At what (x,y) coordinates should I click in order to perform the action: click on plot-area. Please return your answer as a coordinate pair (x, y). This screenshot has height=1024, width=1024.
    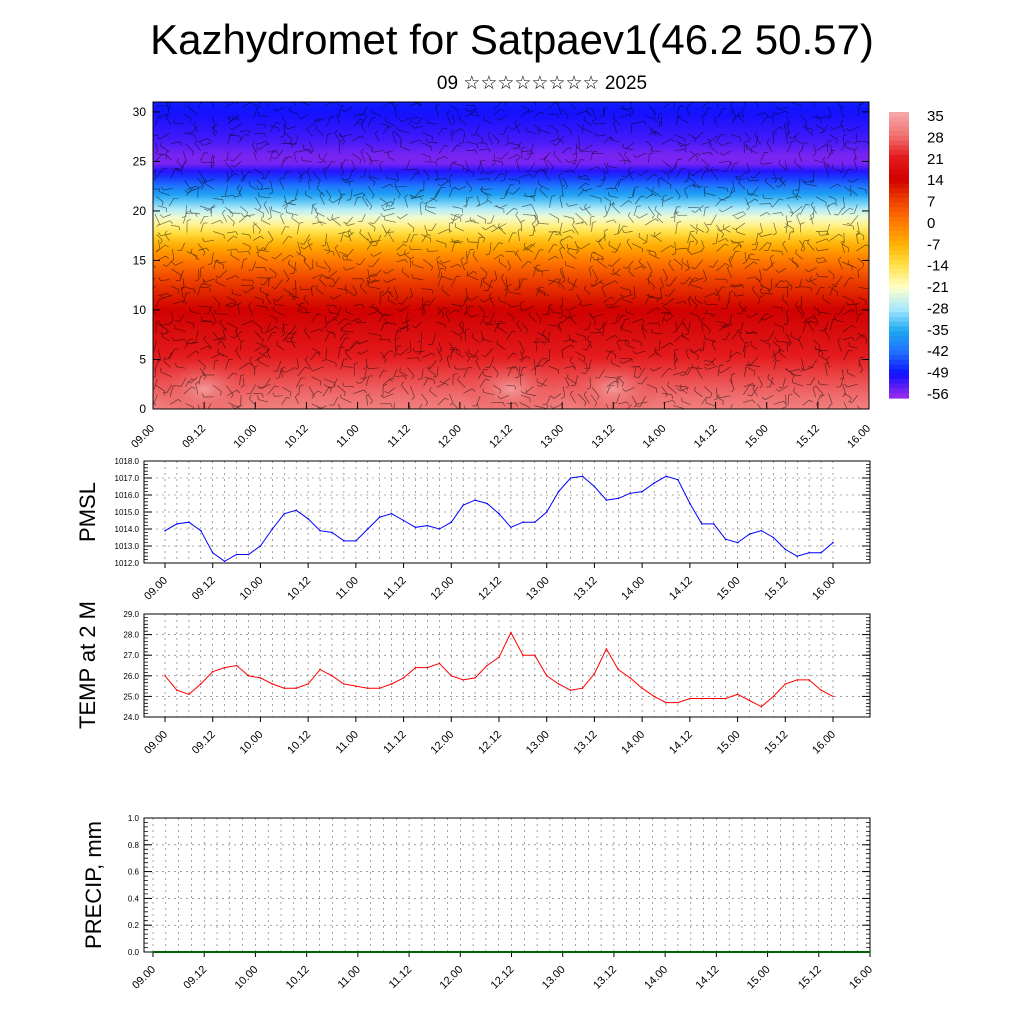
    Looking at the image, I should click on (507, 665).